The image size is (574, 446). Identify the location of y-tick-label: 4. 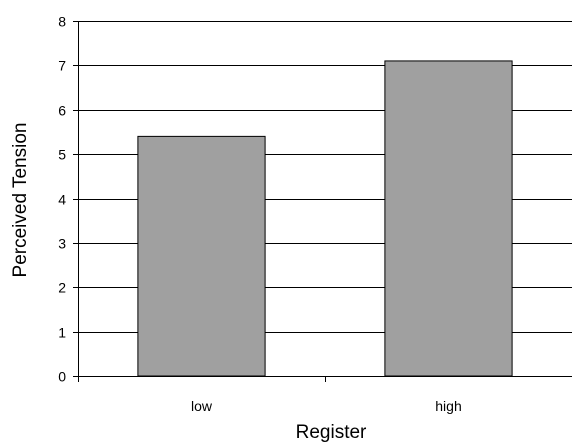
(62, 200).